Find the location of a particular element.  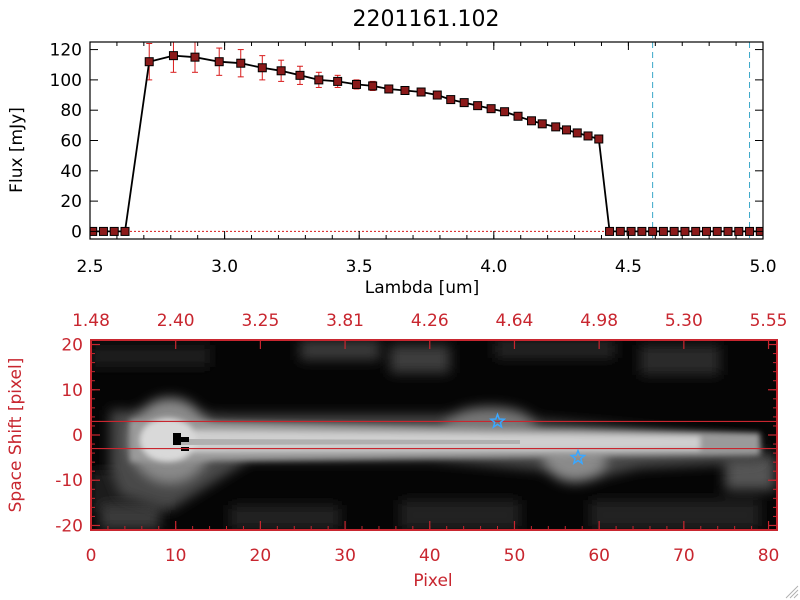

x-tick-label: 30 is located at coordinates (345, 556).